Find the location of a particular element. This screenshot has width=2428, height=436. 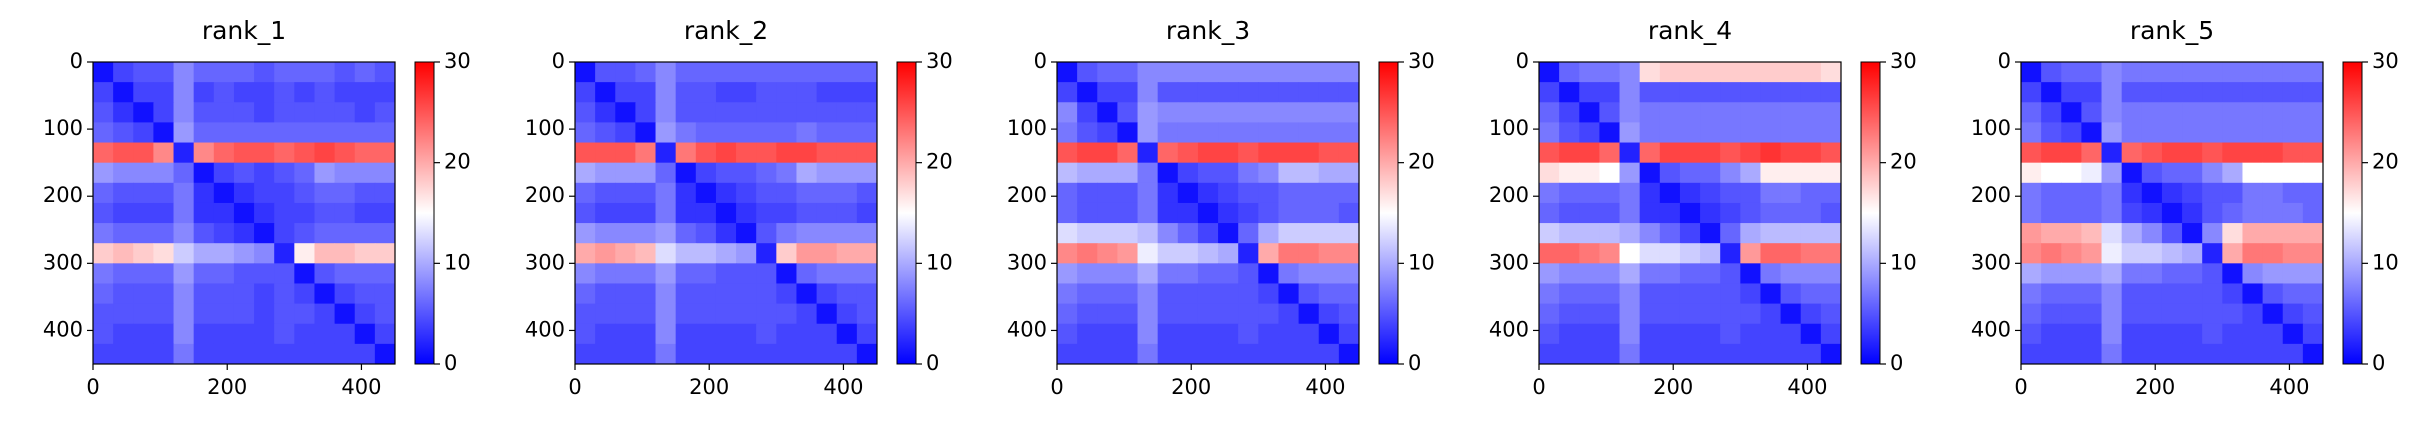

colorbar is located at coordinates (906, 213).